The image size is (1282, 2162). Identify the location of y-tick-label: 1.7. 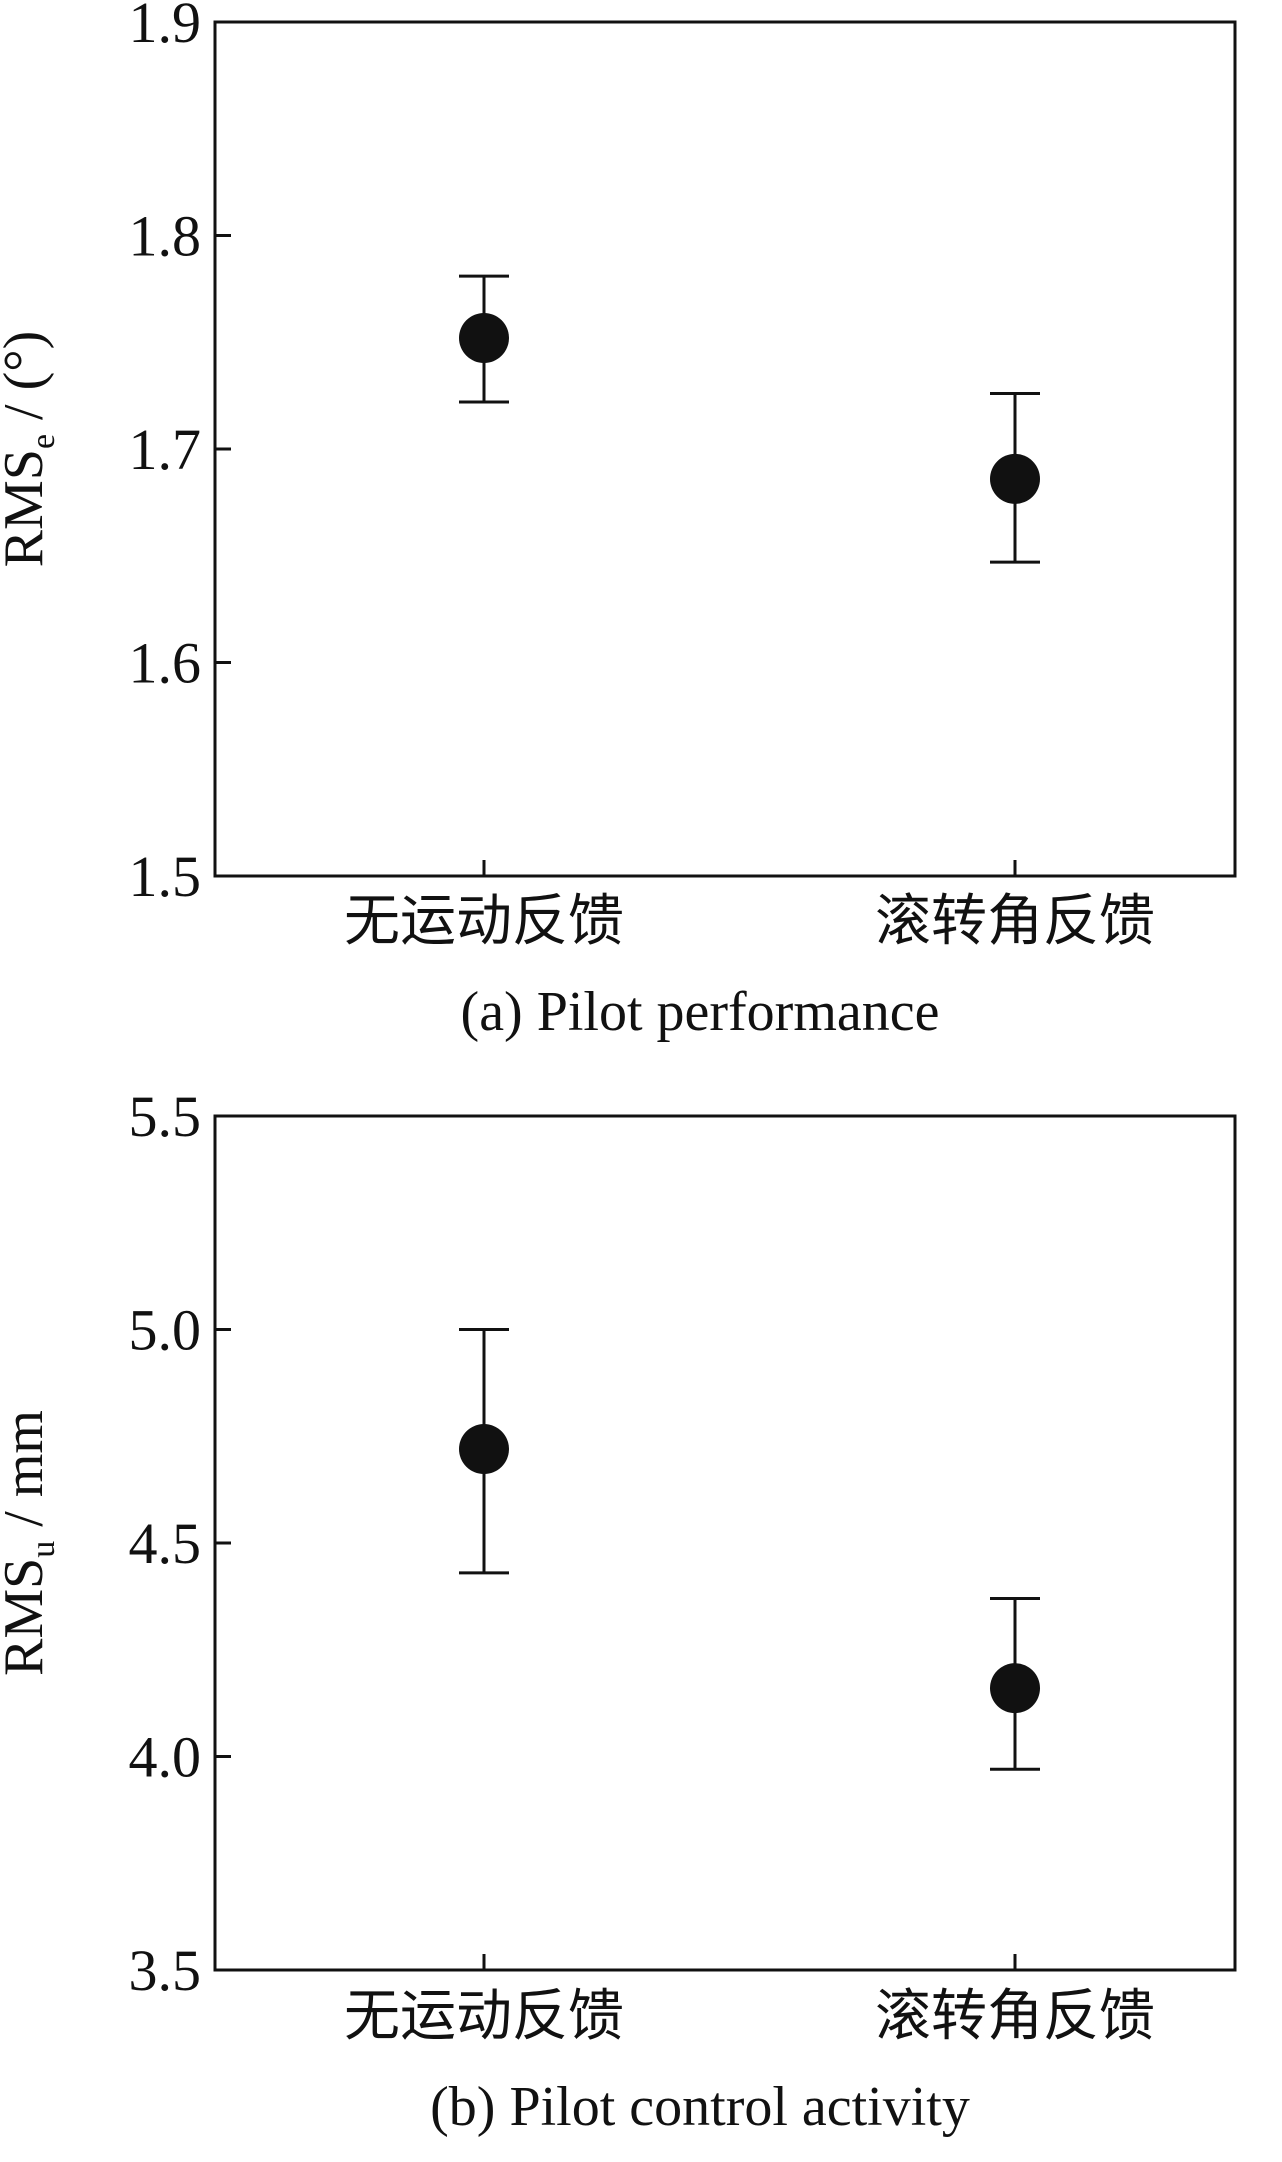
(165, 449).